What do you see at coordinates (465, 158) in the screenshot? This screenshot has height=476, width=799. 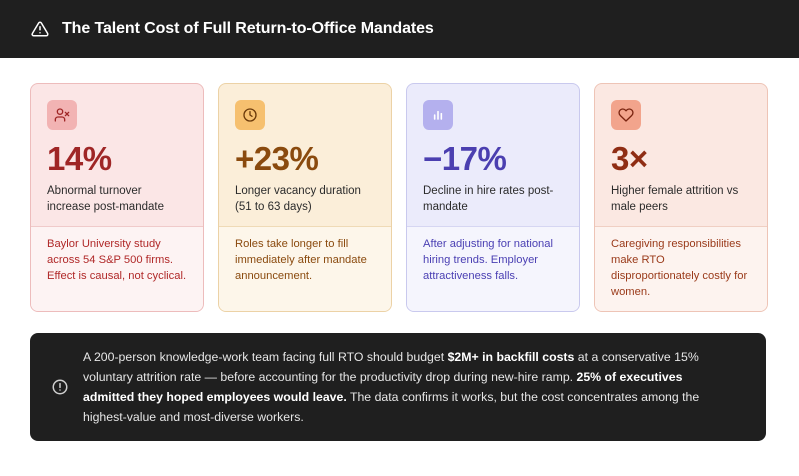 I see `stat-value: −17%` at bounding box center [465, 158].